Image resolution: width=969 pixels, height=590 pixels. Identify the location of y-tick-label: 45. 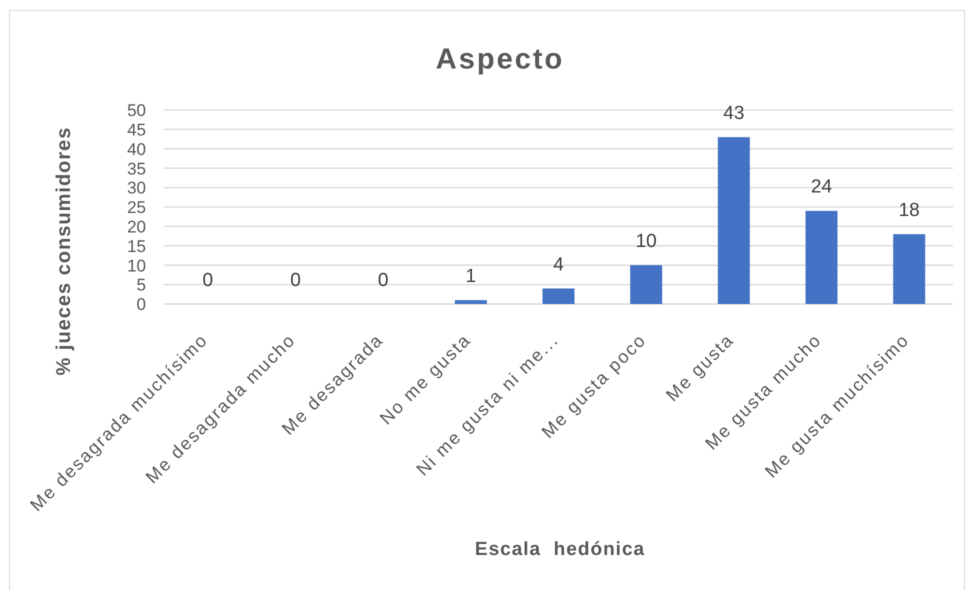
(136, 130).